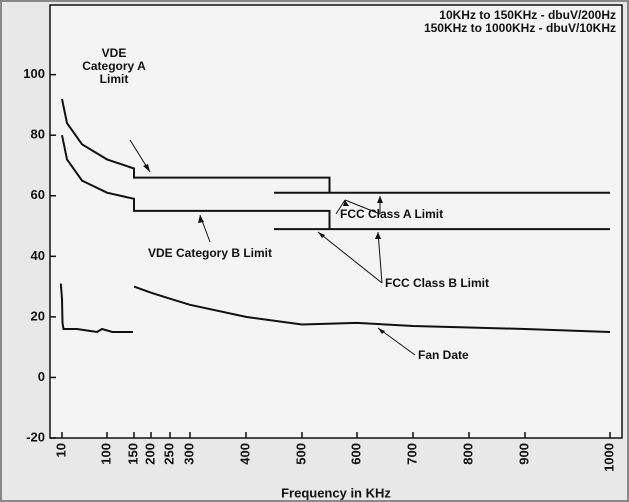 This screenshot has height=502, width=629. I want to click on series-label: Fan Date, so click(443, 355).